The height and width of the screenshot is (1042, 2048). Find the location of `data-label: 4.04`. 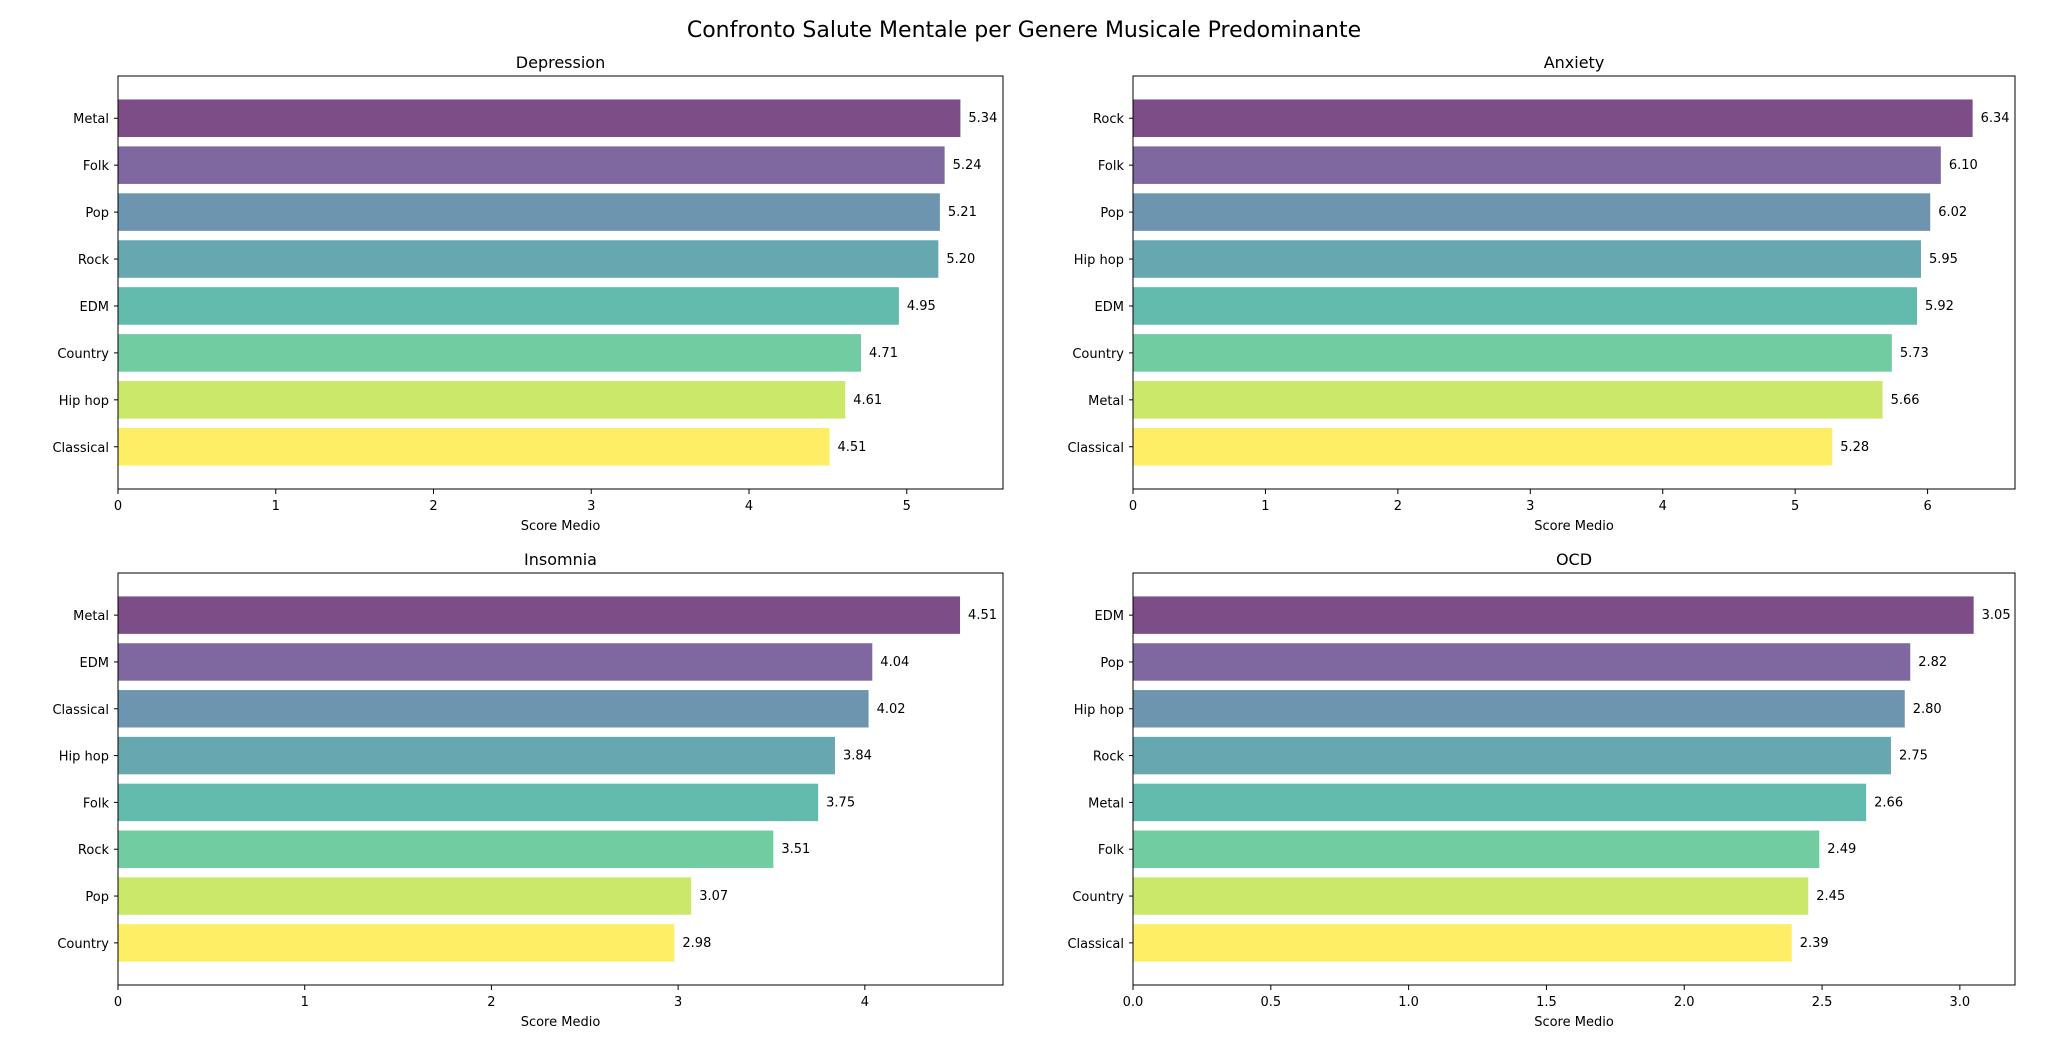

data-label: 4.04 is located at coordinates (894, 662).